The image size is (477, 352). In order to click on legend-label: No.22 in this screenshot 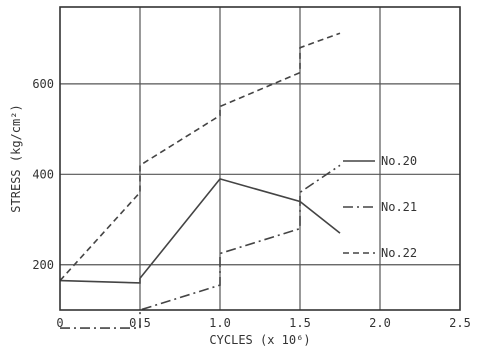, I will do `click(399, 253)`.